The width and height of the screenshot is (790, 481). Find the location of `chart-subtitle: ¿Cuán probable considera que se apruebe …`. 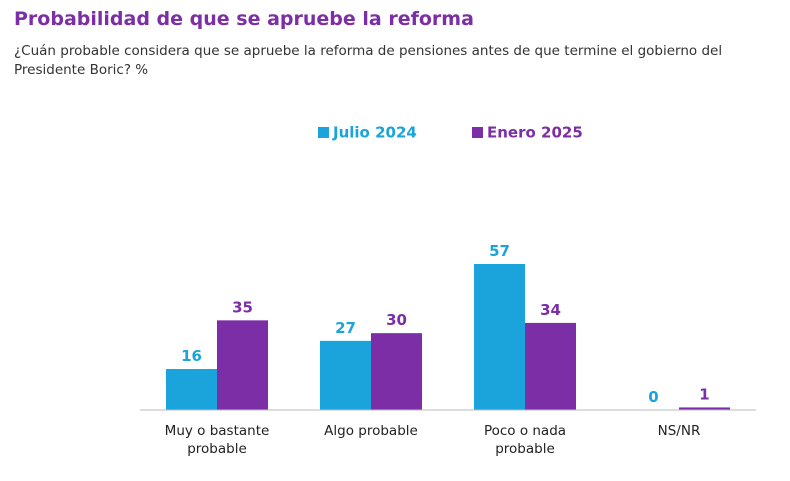

chart-subtitle: ¿Cuán probable considera que se apruebe … is located at coordinates (368, 60).